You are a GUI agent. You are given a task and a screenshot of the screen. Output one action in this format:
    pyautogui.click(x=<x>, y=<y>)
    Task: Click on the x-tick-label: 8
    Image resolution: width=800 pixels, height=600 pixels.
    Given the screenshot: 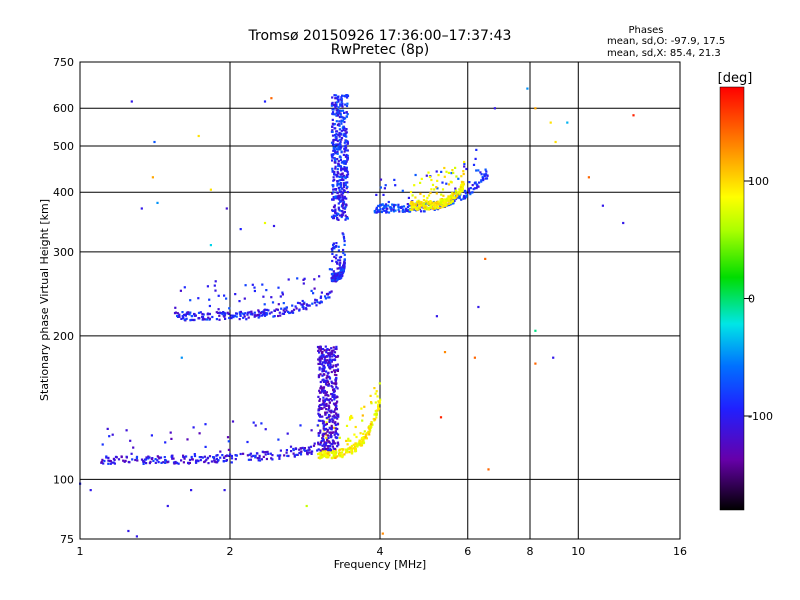 What is the action you would take?
    pyautogui.click(x=530, y=551)
    